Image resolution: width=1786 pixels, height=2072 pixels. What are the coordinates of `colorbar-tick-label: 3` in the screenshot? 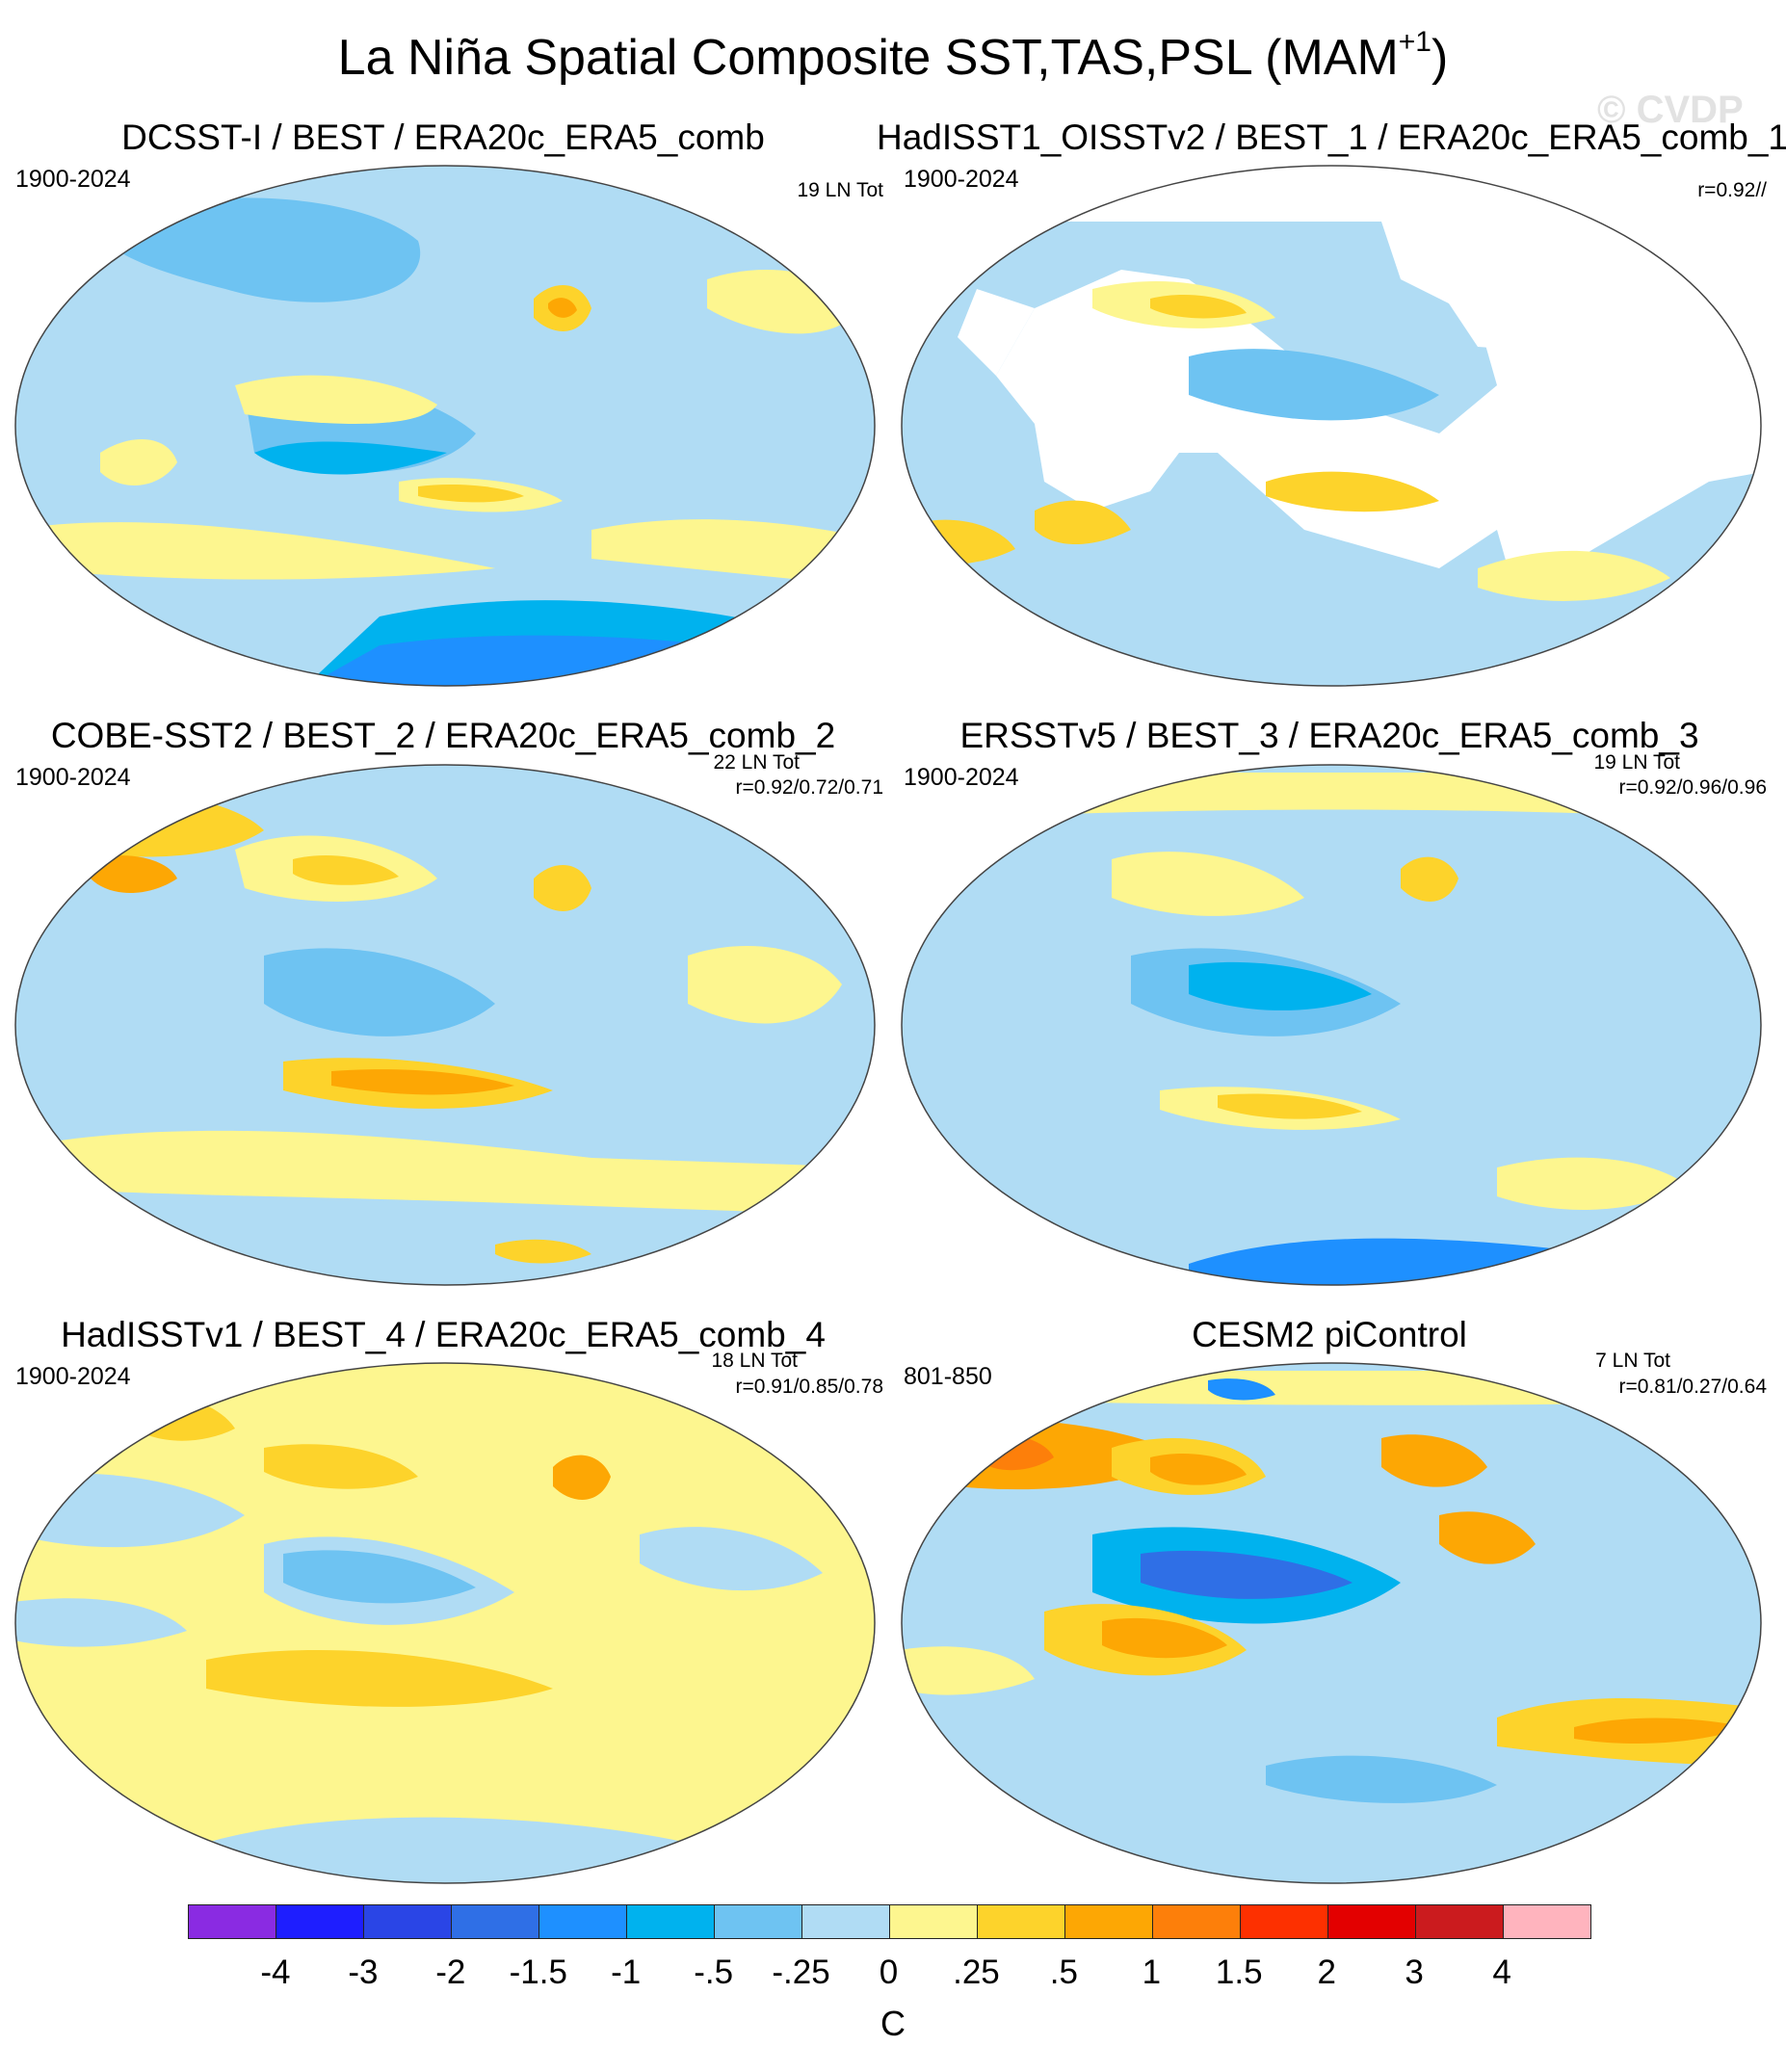 It's located at (1414, 1973).